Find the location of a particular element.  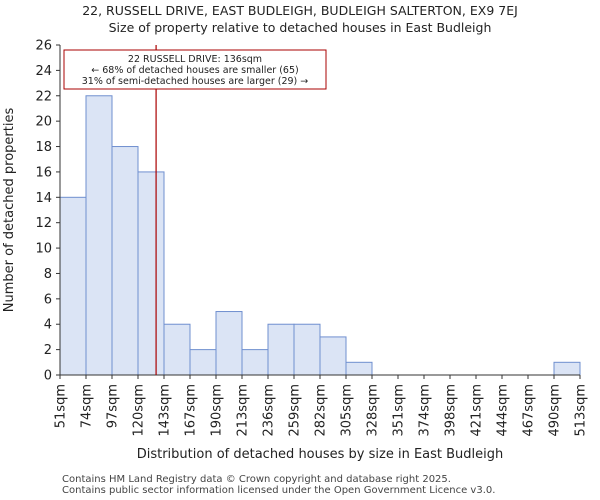

y-tick-label: 26 is located at coordinates (43, 46).